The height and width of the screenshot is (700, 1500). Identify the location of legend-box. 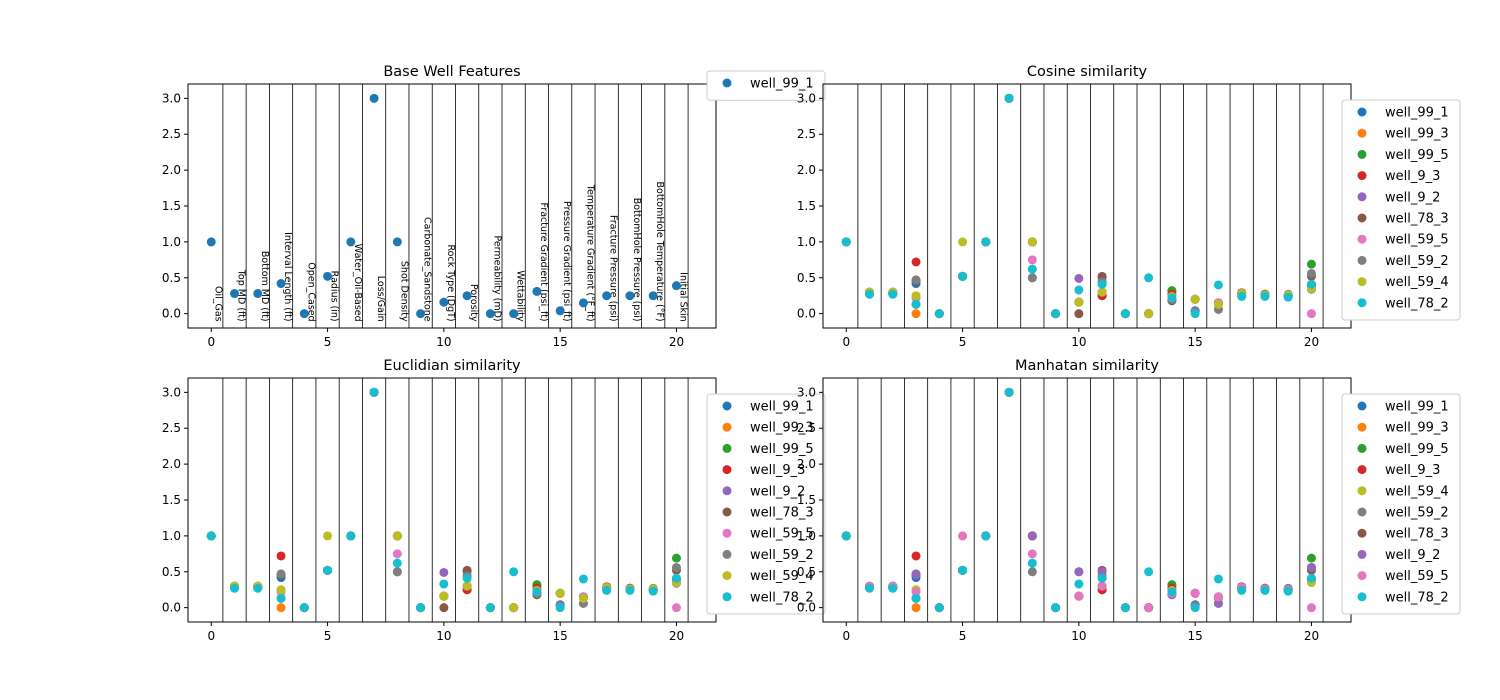
(1401, 210).